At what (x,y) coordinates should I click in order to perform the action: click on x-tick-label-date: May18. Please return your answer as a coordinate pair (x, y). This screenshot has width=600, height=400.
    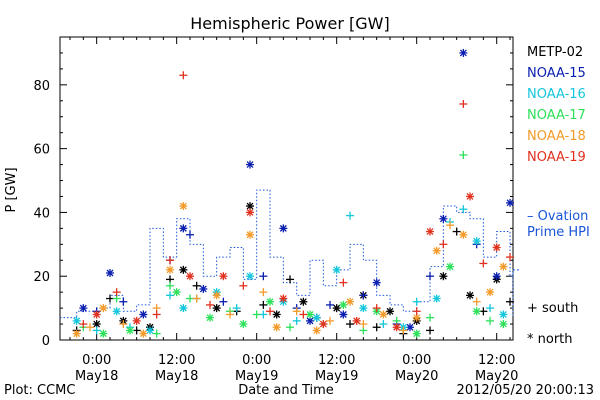
    Looking at the image, I should click on (176, 376).